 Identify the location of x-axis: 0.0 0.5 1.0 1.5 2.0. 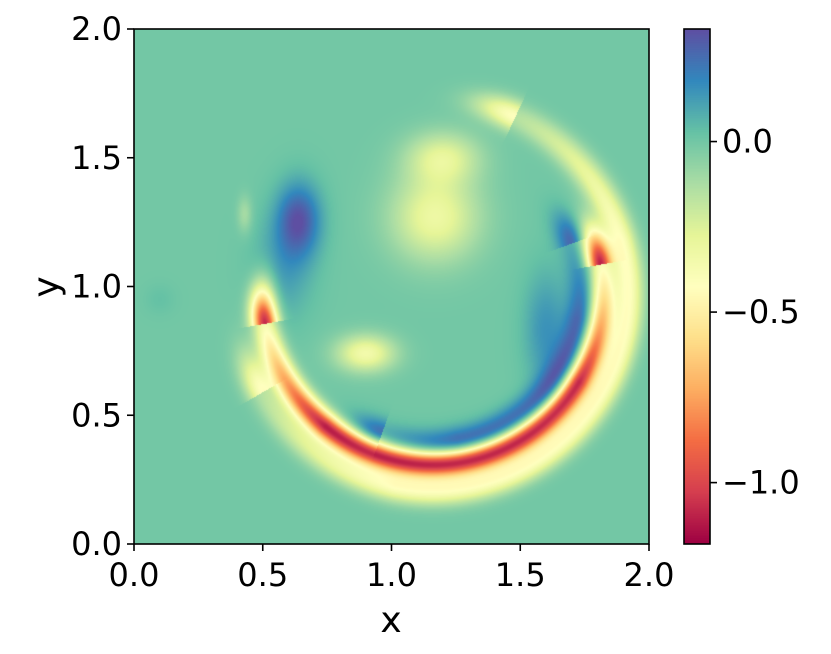
(392, 569).